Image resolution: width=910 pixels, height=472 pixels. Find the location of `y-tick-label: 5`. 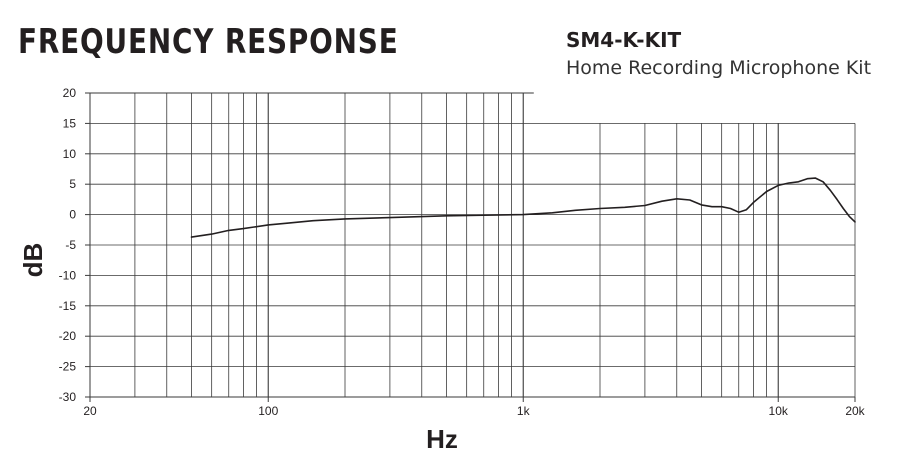

y-tick-label: 5 is located at coordinates (72, 184).